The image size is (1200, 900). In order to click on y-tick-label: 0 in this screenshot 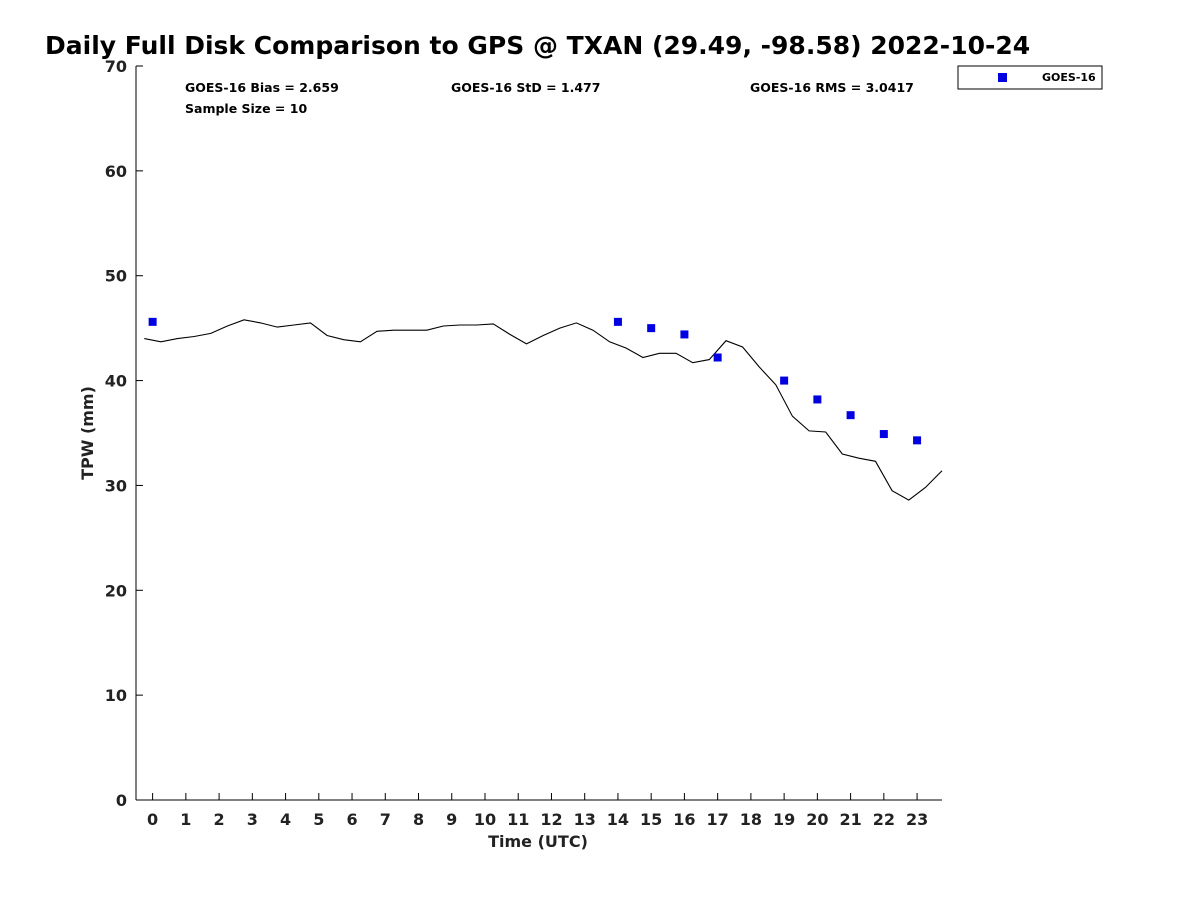, I will do `click(121, 800)`.